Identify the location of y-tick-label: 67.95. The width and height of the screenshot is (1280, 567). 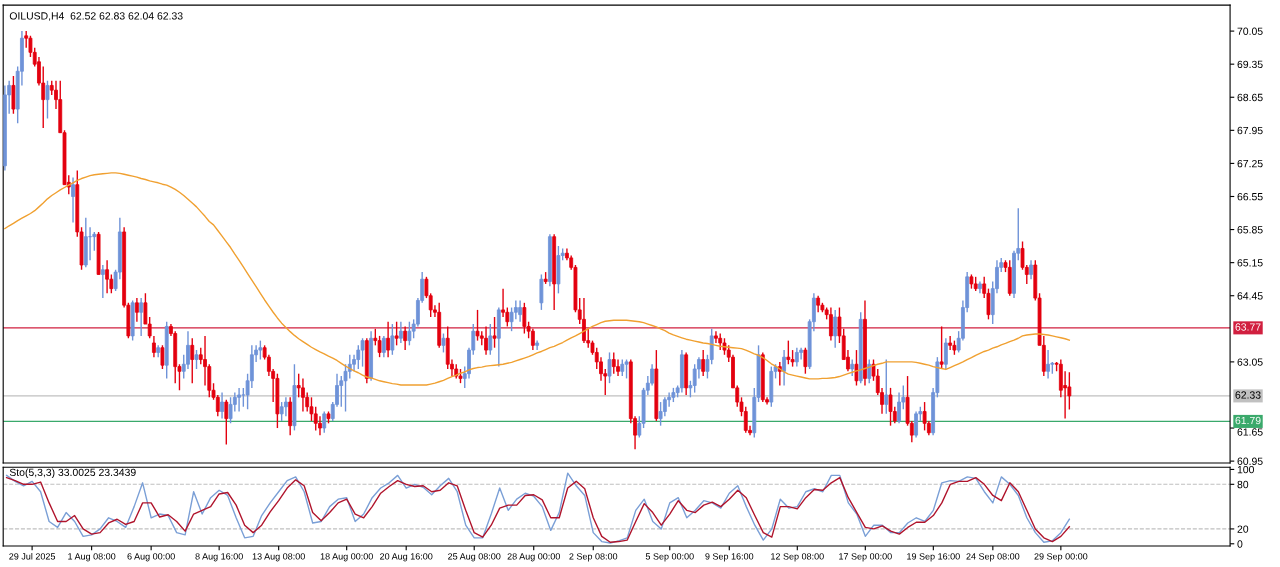
(1250, 130).